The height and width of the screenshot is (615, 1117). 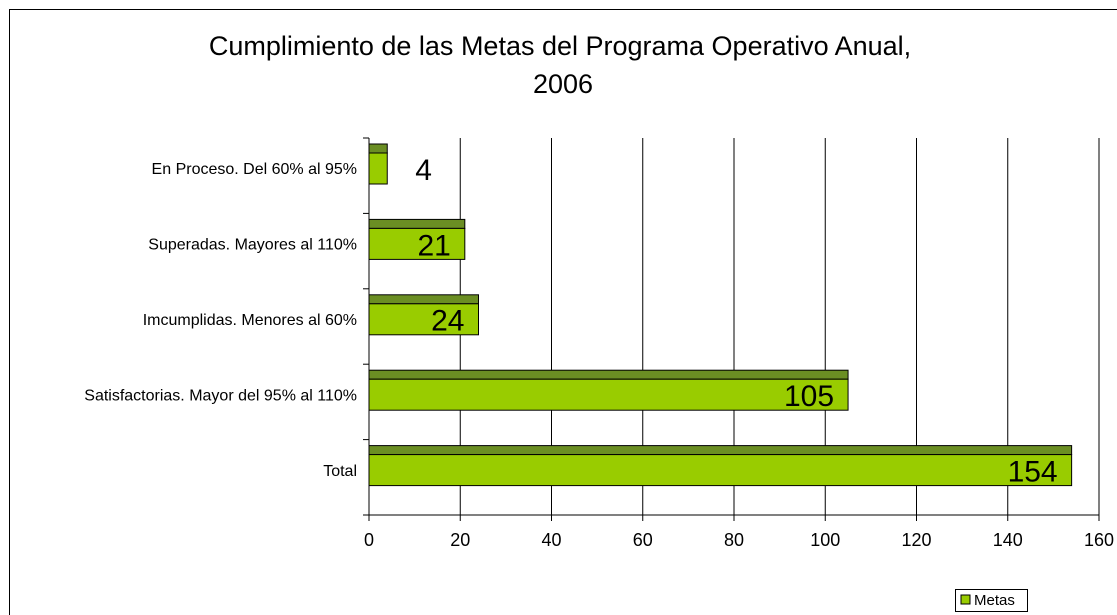 I want to click on legend-box, so click(x=991, y=600).